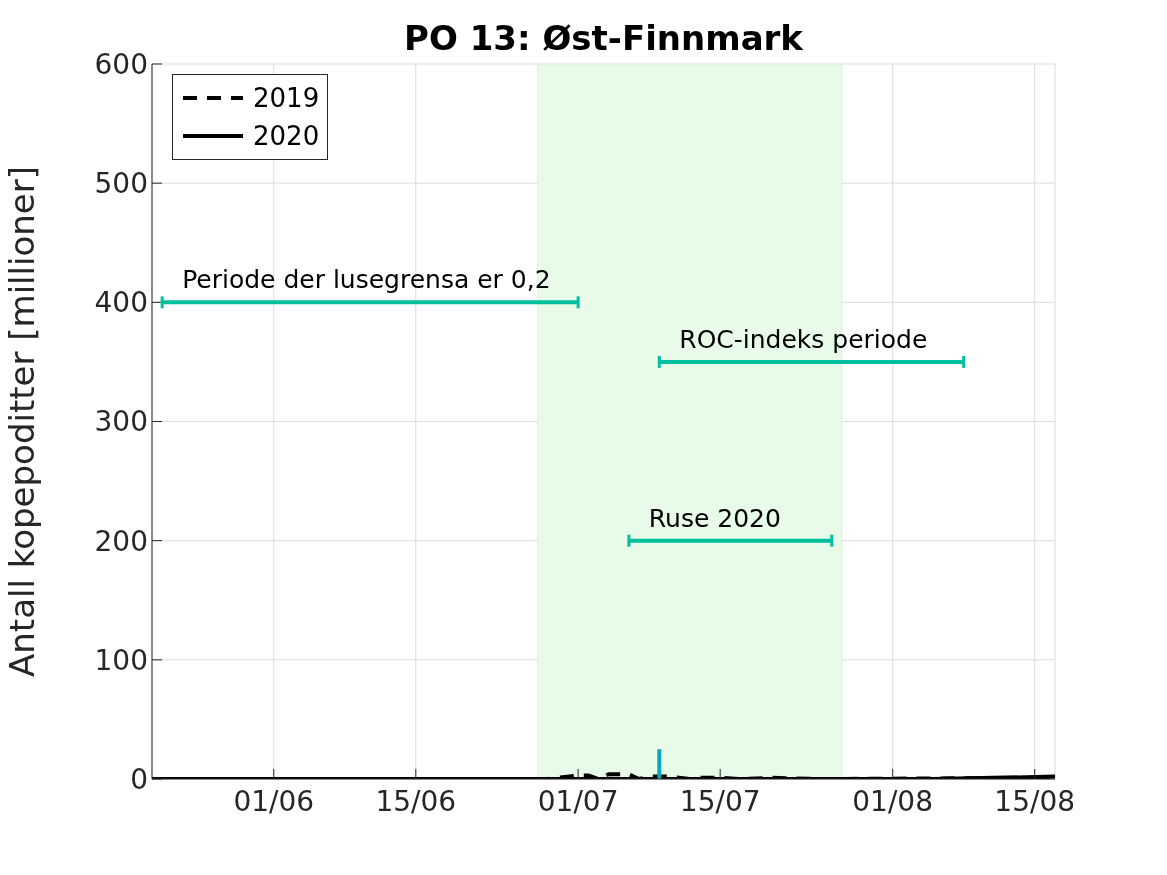 This screenshot has width=1167, height=875. What do you see at coordinates (22, 421) in the screenshot?
I see `y-axis-title: Antall kopepoditter [millioner]` at bounding box center [22, 421].